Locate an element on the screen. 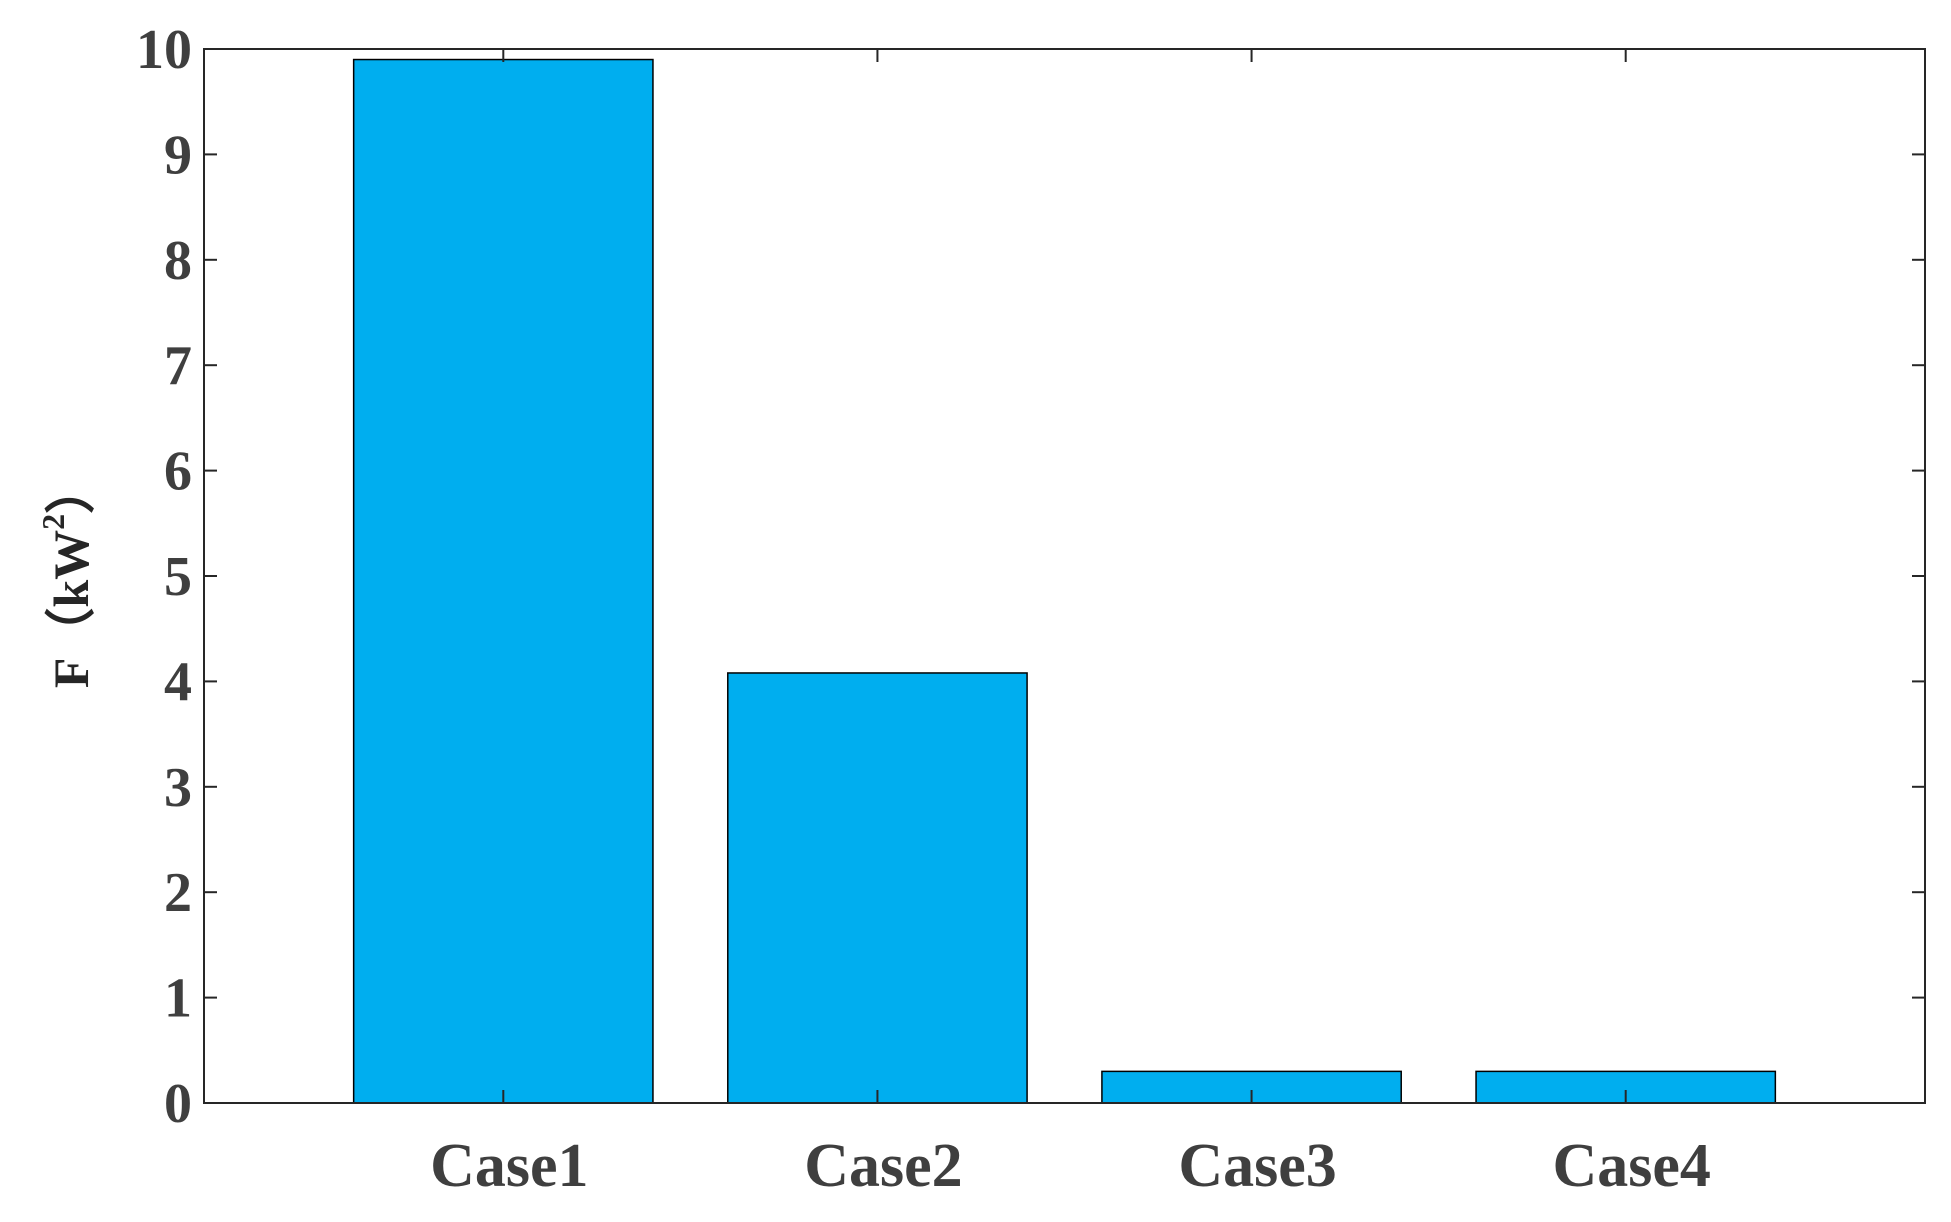  y-tick-label: 0 is located at coordinates (178, 1104).